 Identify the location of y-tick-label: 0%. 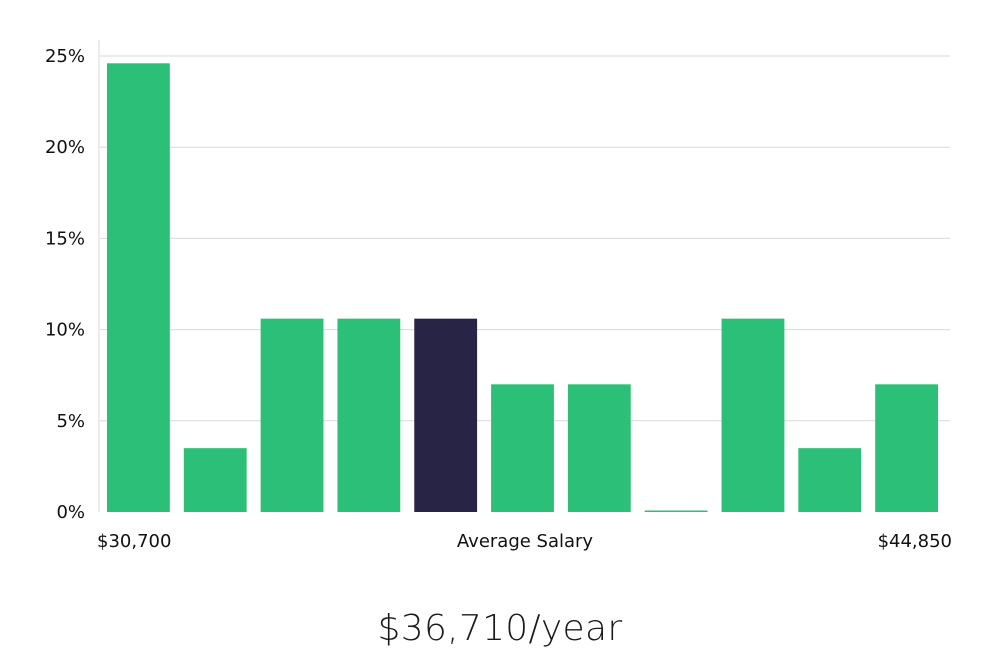
(70, 512).